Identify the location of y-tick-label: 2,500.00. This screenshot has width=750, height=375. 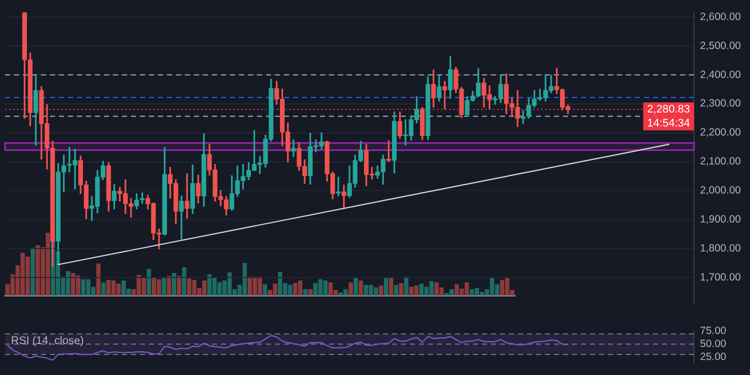
(721, 46).